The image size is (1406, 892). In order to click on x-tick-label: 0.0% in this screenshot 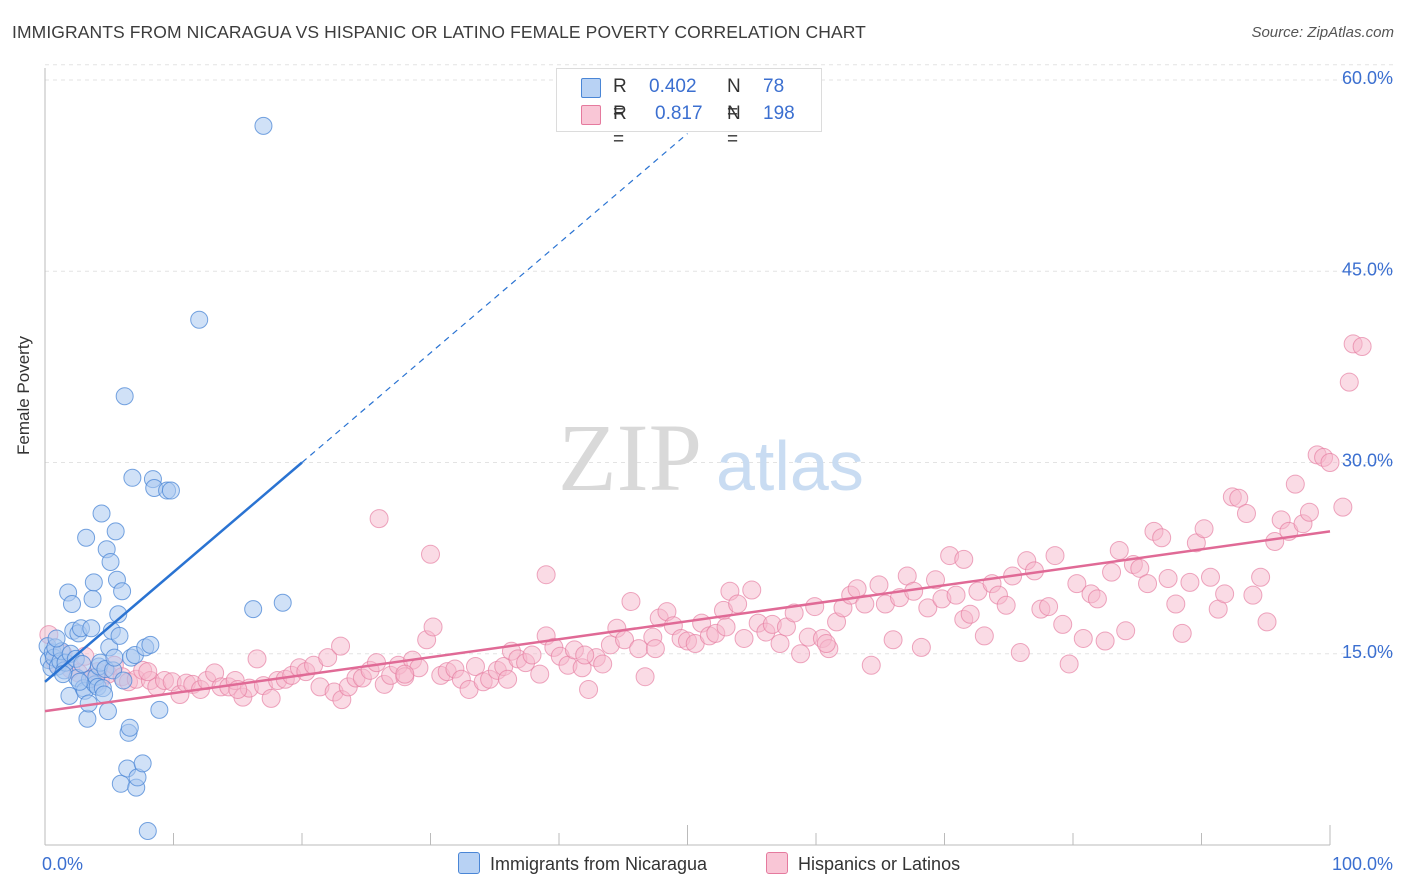, I will do `click(62, 864)`.